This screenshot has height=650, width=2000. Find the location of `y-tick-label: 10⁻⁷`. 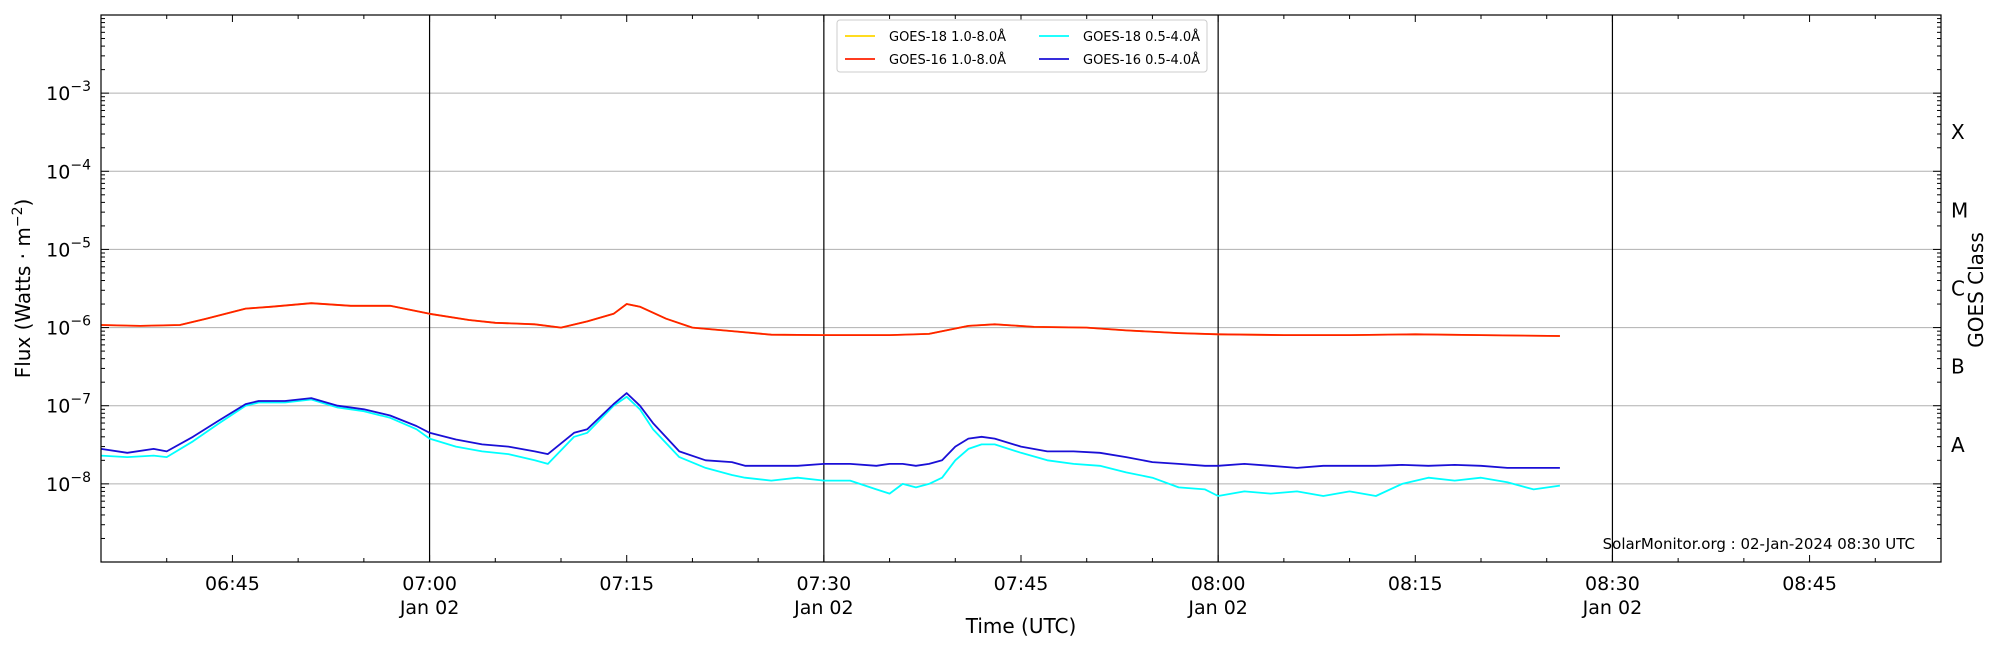

y-tick-label: 10⁻⁷ is located at coordinates (68, 405).